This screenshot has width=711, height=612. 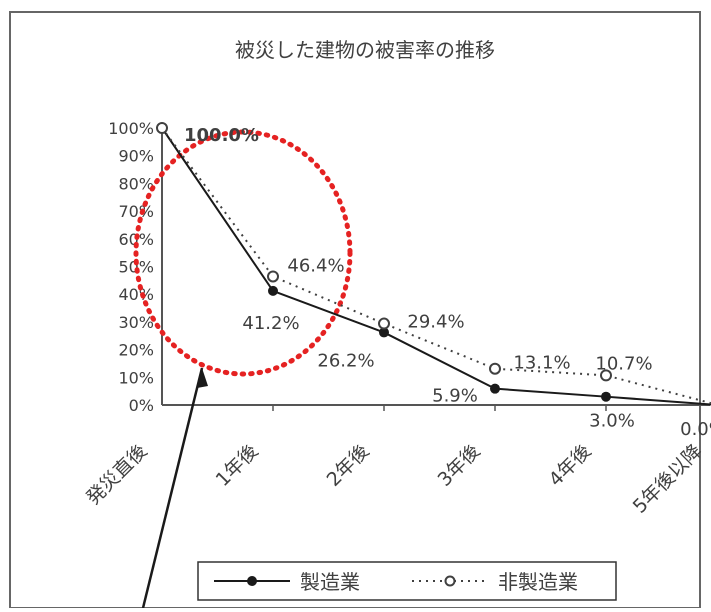 I want to click on data-label-manufacturing: 41.2%, so click(x=270, y=323).